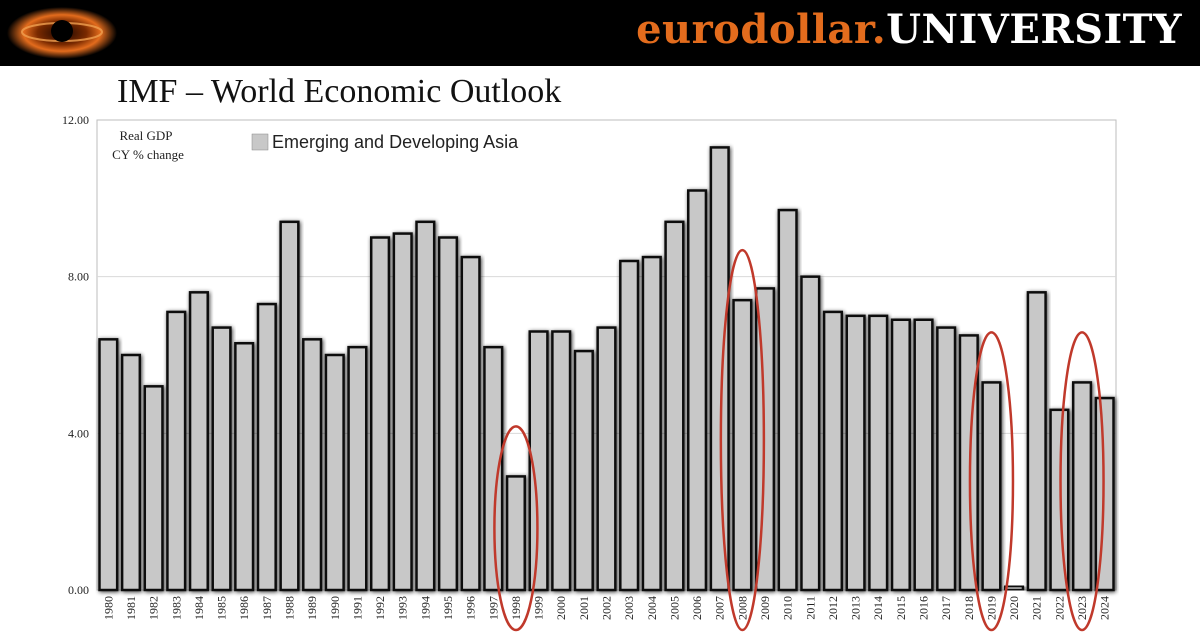  Describe the element at coordinates (651, 423) in the screenshot. I see `bar-2004` at that location.